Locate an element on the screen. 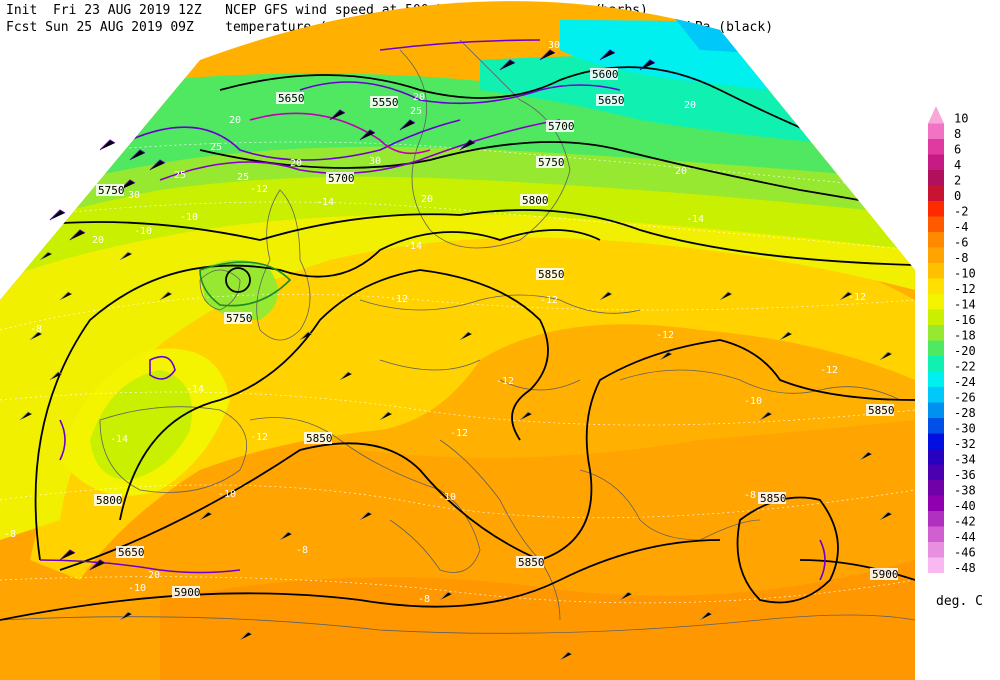 The image size is (1000, 680). legend-label: -34 is located at coordinates (965, 460).